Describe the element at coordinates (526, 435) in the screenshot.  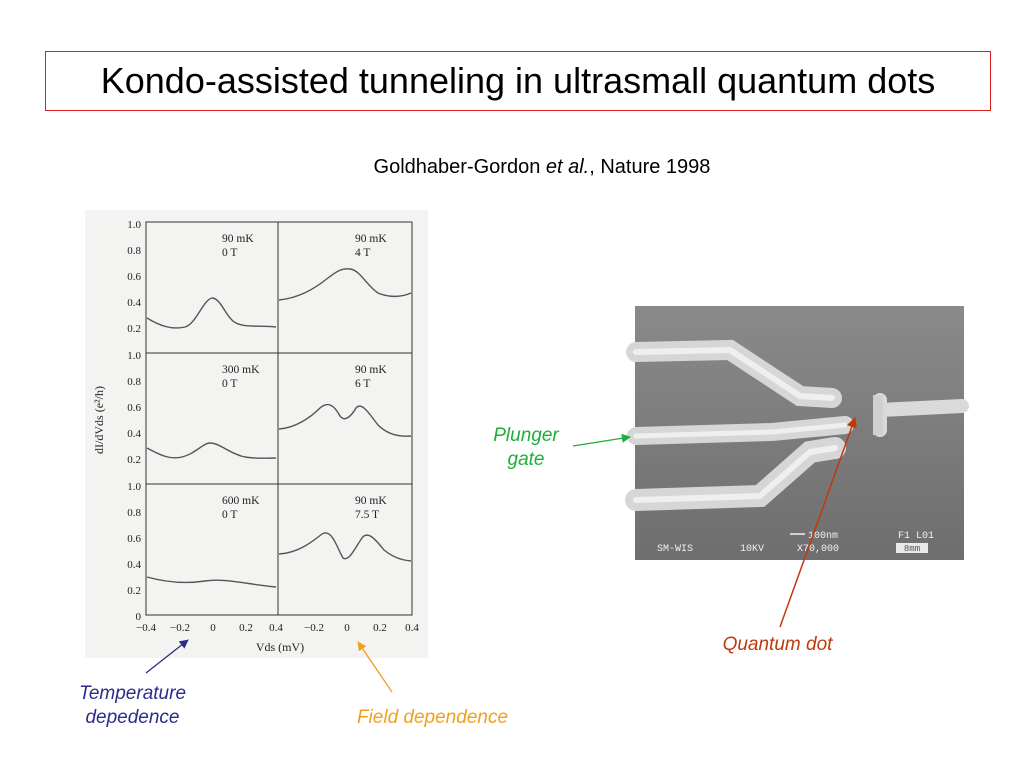
I see `plunger-gate-label-line1: Plunger` at that location.